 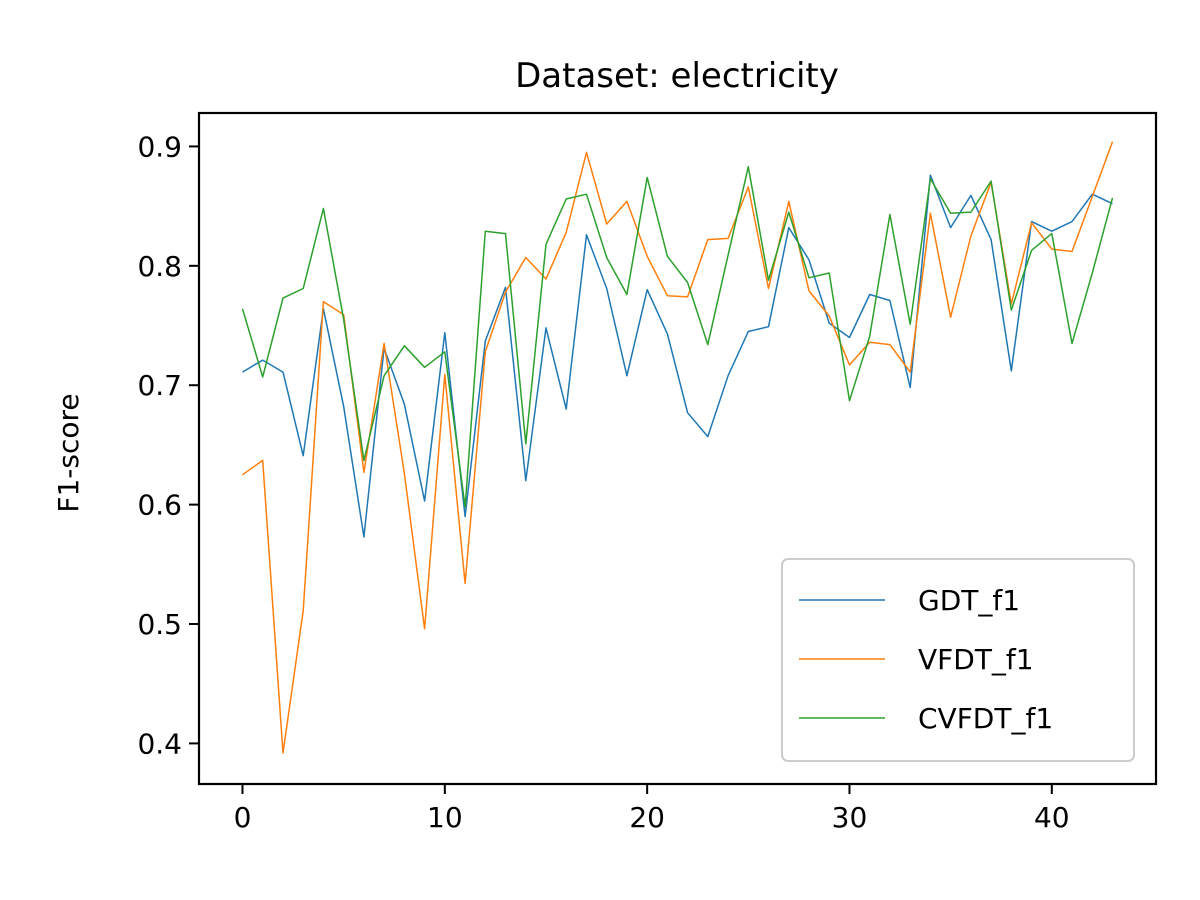 I want to click on x-tick-label: 20, so click(x=647, y=817).